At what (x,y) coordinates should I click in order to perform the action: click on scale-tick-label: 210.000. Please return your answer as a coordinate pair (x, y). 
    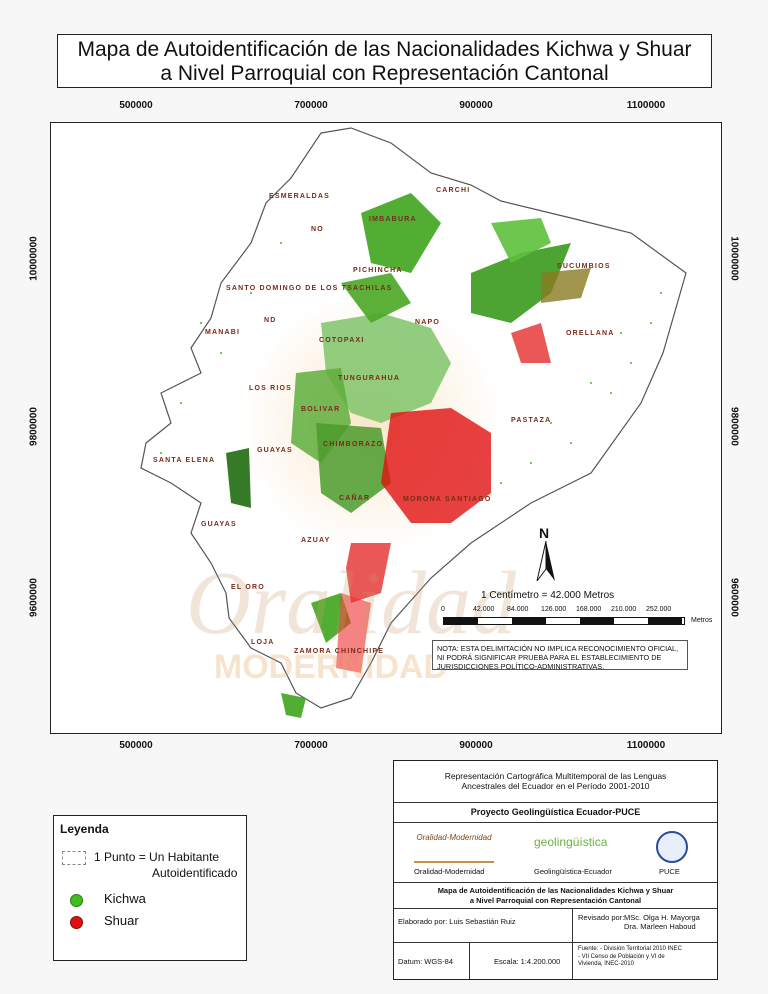
    Looking at the image, I should click on (624, 609).